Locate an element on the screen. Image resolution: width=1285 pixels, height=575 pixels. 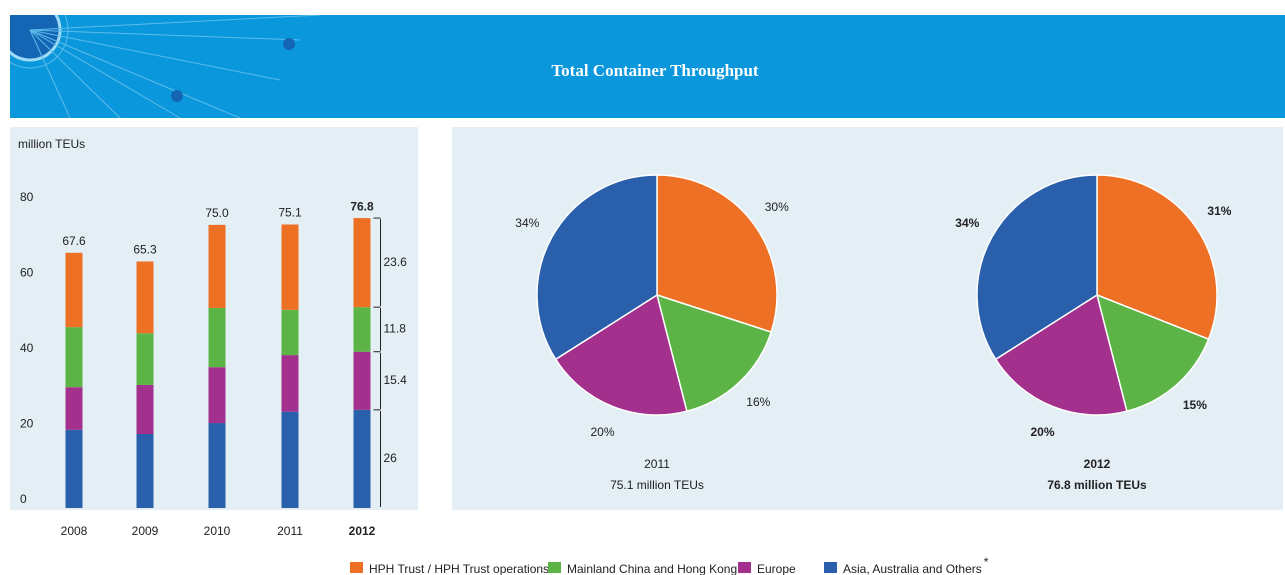
pie-subtitle: 75.1 million TEUs is located at coordinates (657, 485).